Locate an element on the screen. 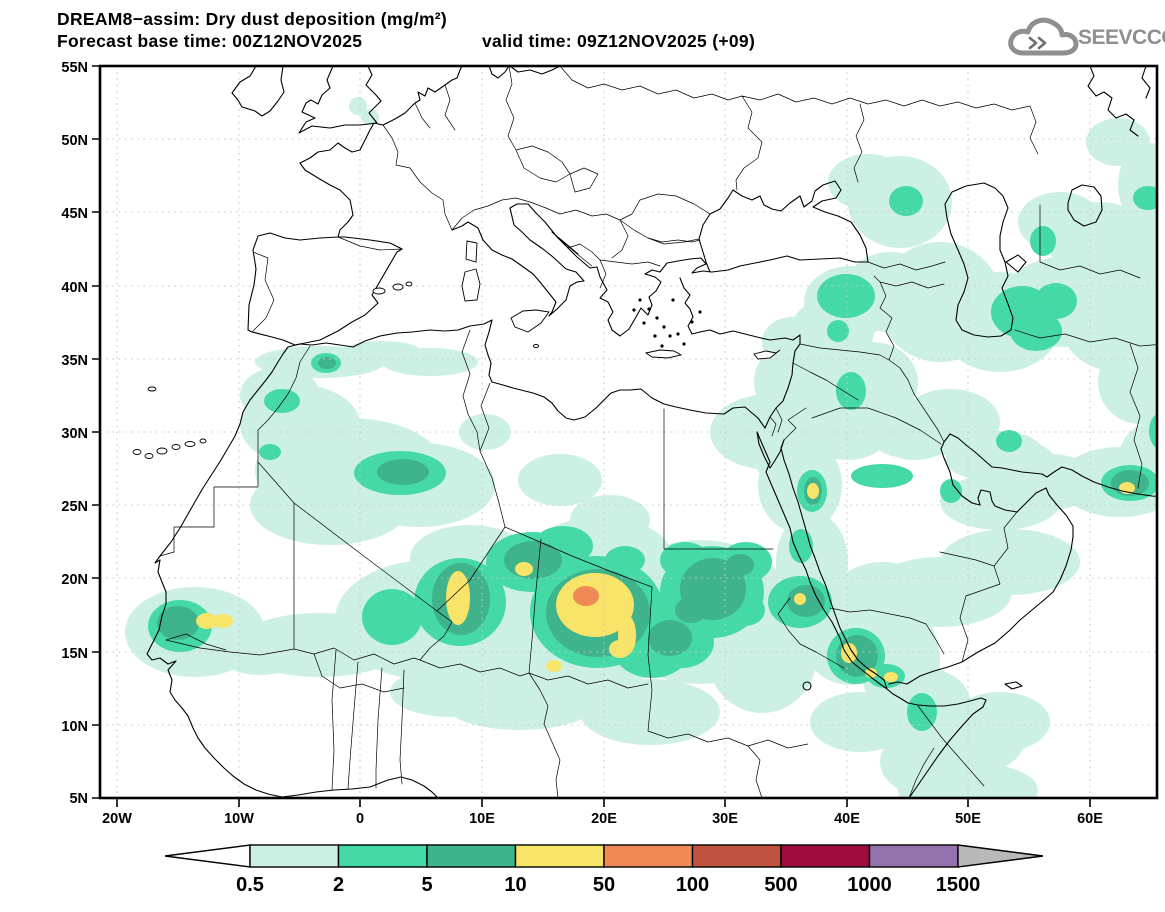  cloud-icon is located at coordinates (1043, 36).